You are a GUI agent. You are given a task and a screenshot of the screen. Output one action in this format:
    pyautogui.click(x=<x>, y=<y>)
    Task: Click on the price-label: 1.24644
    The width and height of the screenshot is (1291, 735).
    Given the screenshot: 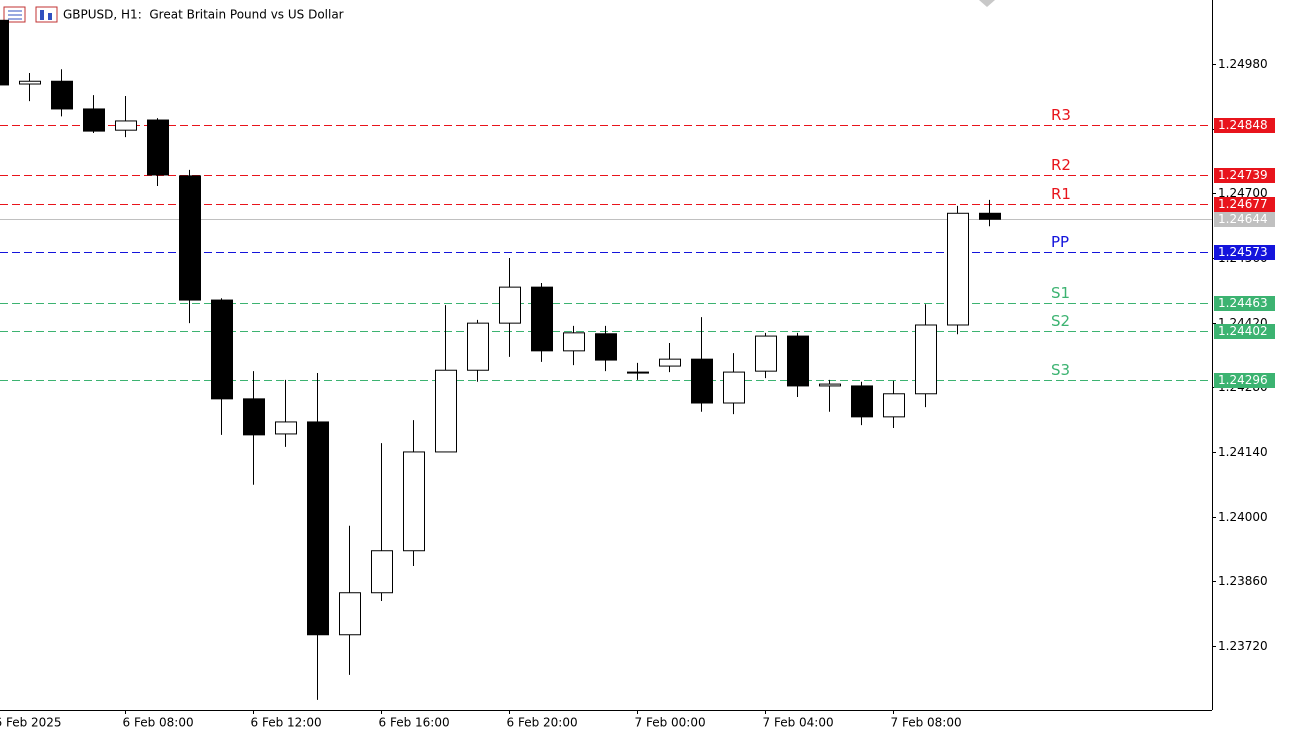 What is the action you would take?
    pyautogui.click(x=1243, y=219)
    